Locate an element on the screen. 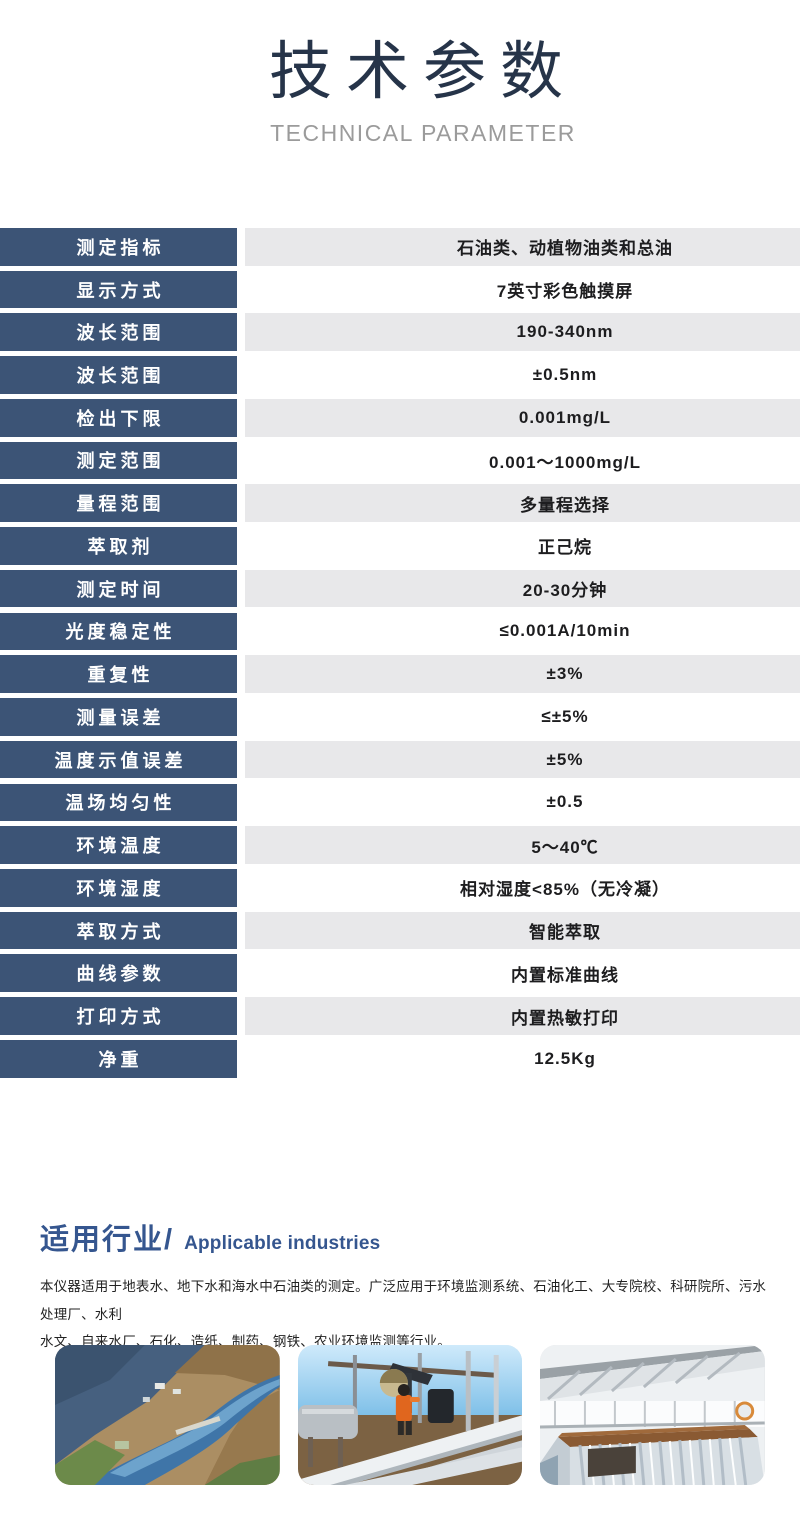 This screenshot has height=1523, width=800. spec-value: 内置标准曲线 is located at coordinates (522, 973).